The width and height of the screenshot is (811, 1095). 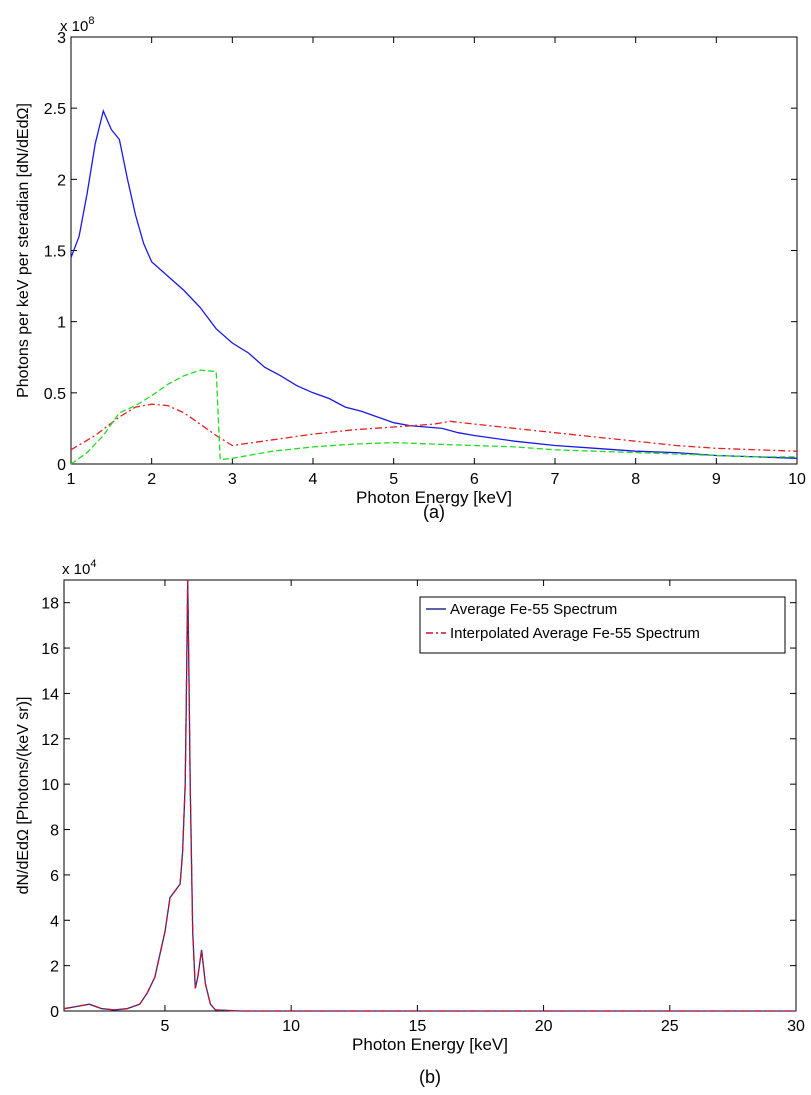 I want to click on x-tick-label: 6, so click(x=474, y=479).